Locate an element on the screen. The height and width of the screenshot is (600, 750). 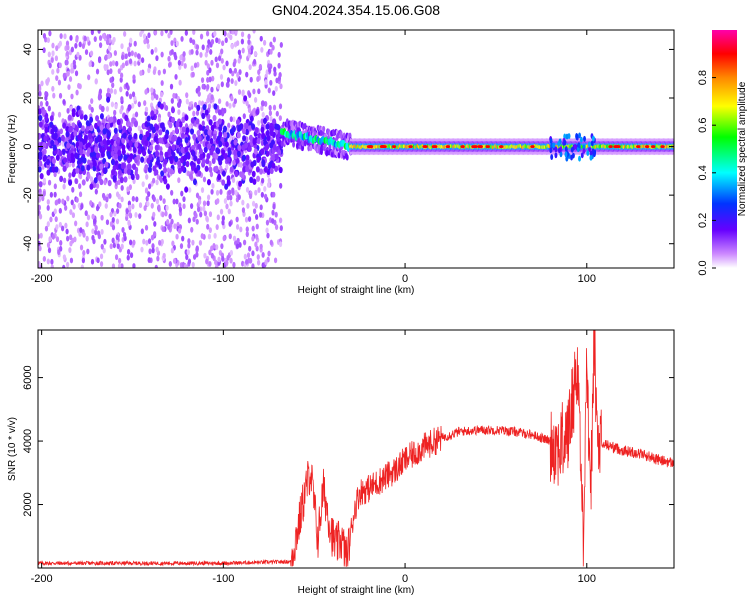
spectrogram-x-tick-label: -100 is located at coordinates (223, 279).